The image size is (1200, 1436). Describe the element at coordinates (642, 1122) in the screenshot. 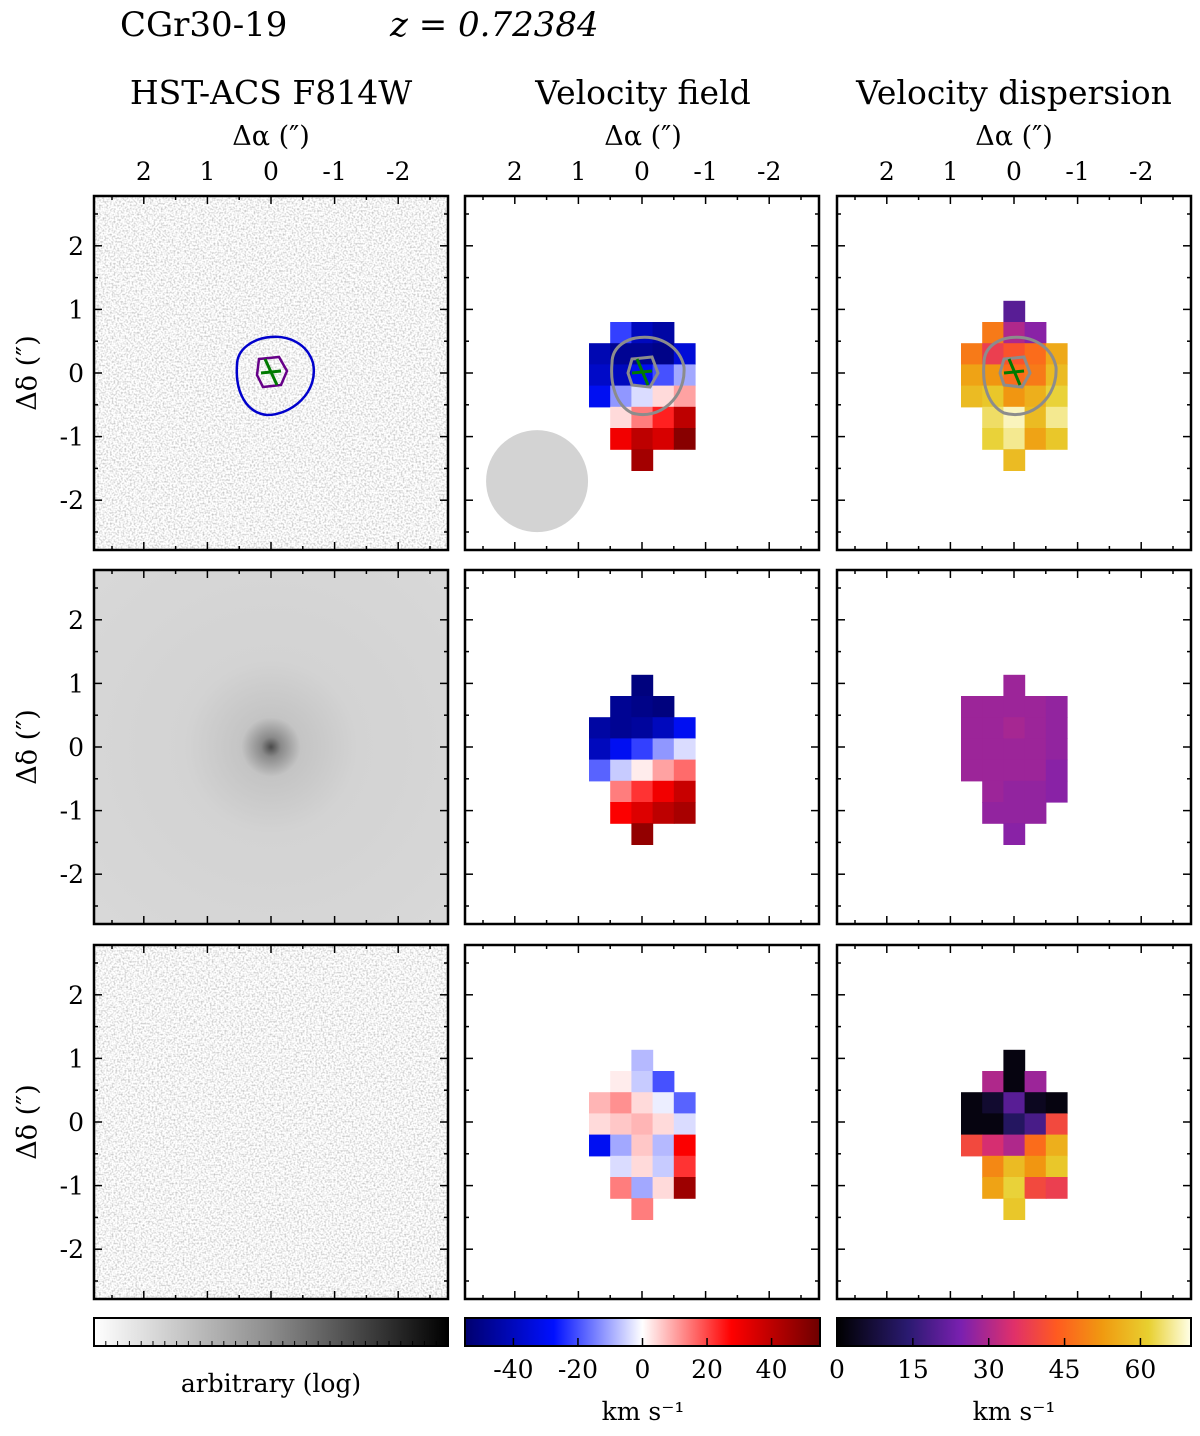

I see `residual-velocity-field-panel` at that location.